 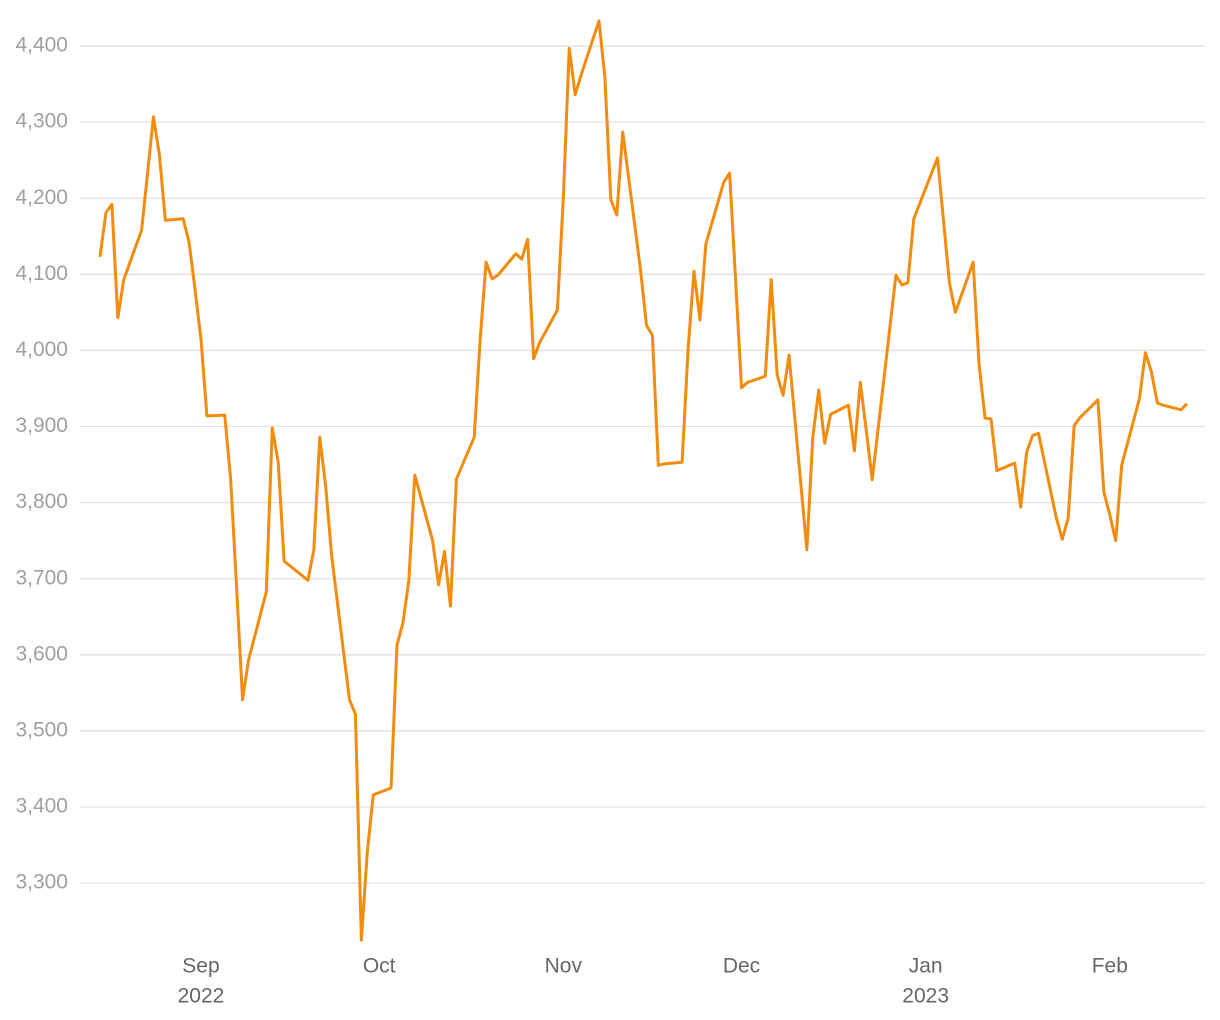 I want to click on y-tick-label: 3,800, so click(x=41, y=501).